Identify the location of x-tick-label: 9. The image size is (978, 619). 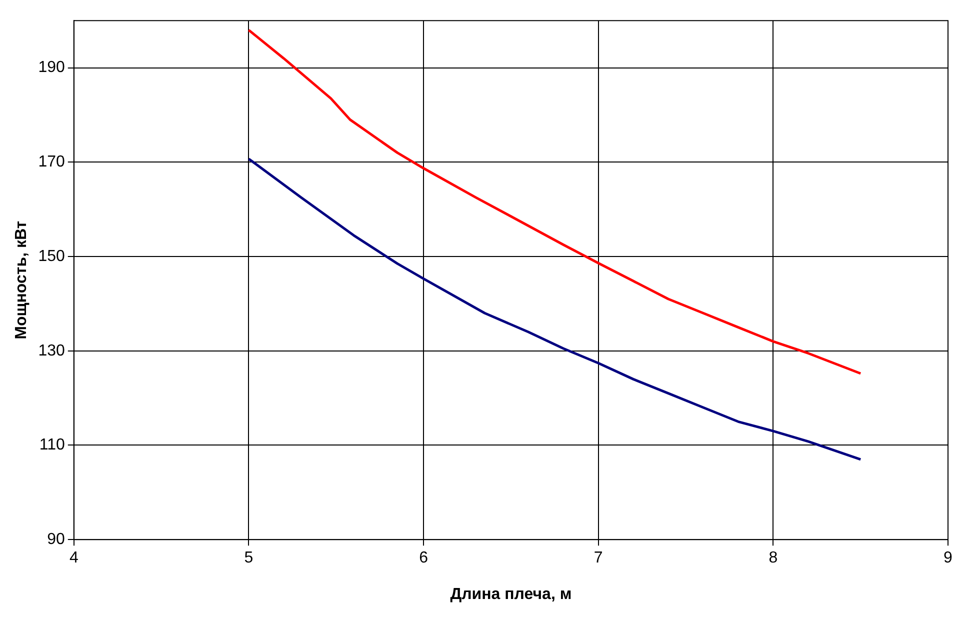
(948, 558).